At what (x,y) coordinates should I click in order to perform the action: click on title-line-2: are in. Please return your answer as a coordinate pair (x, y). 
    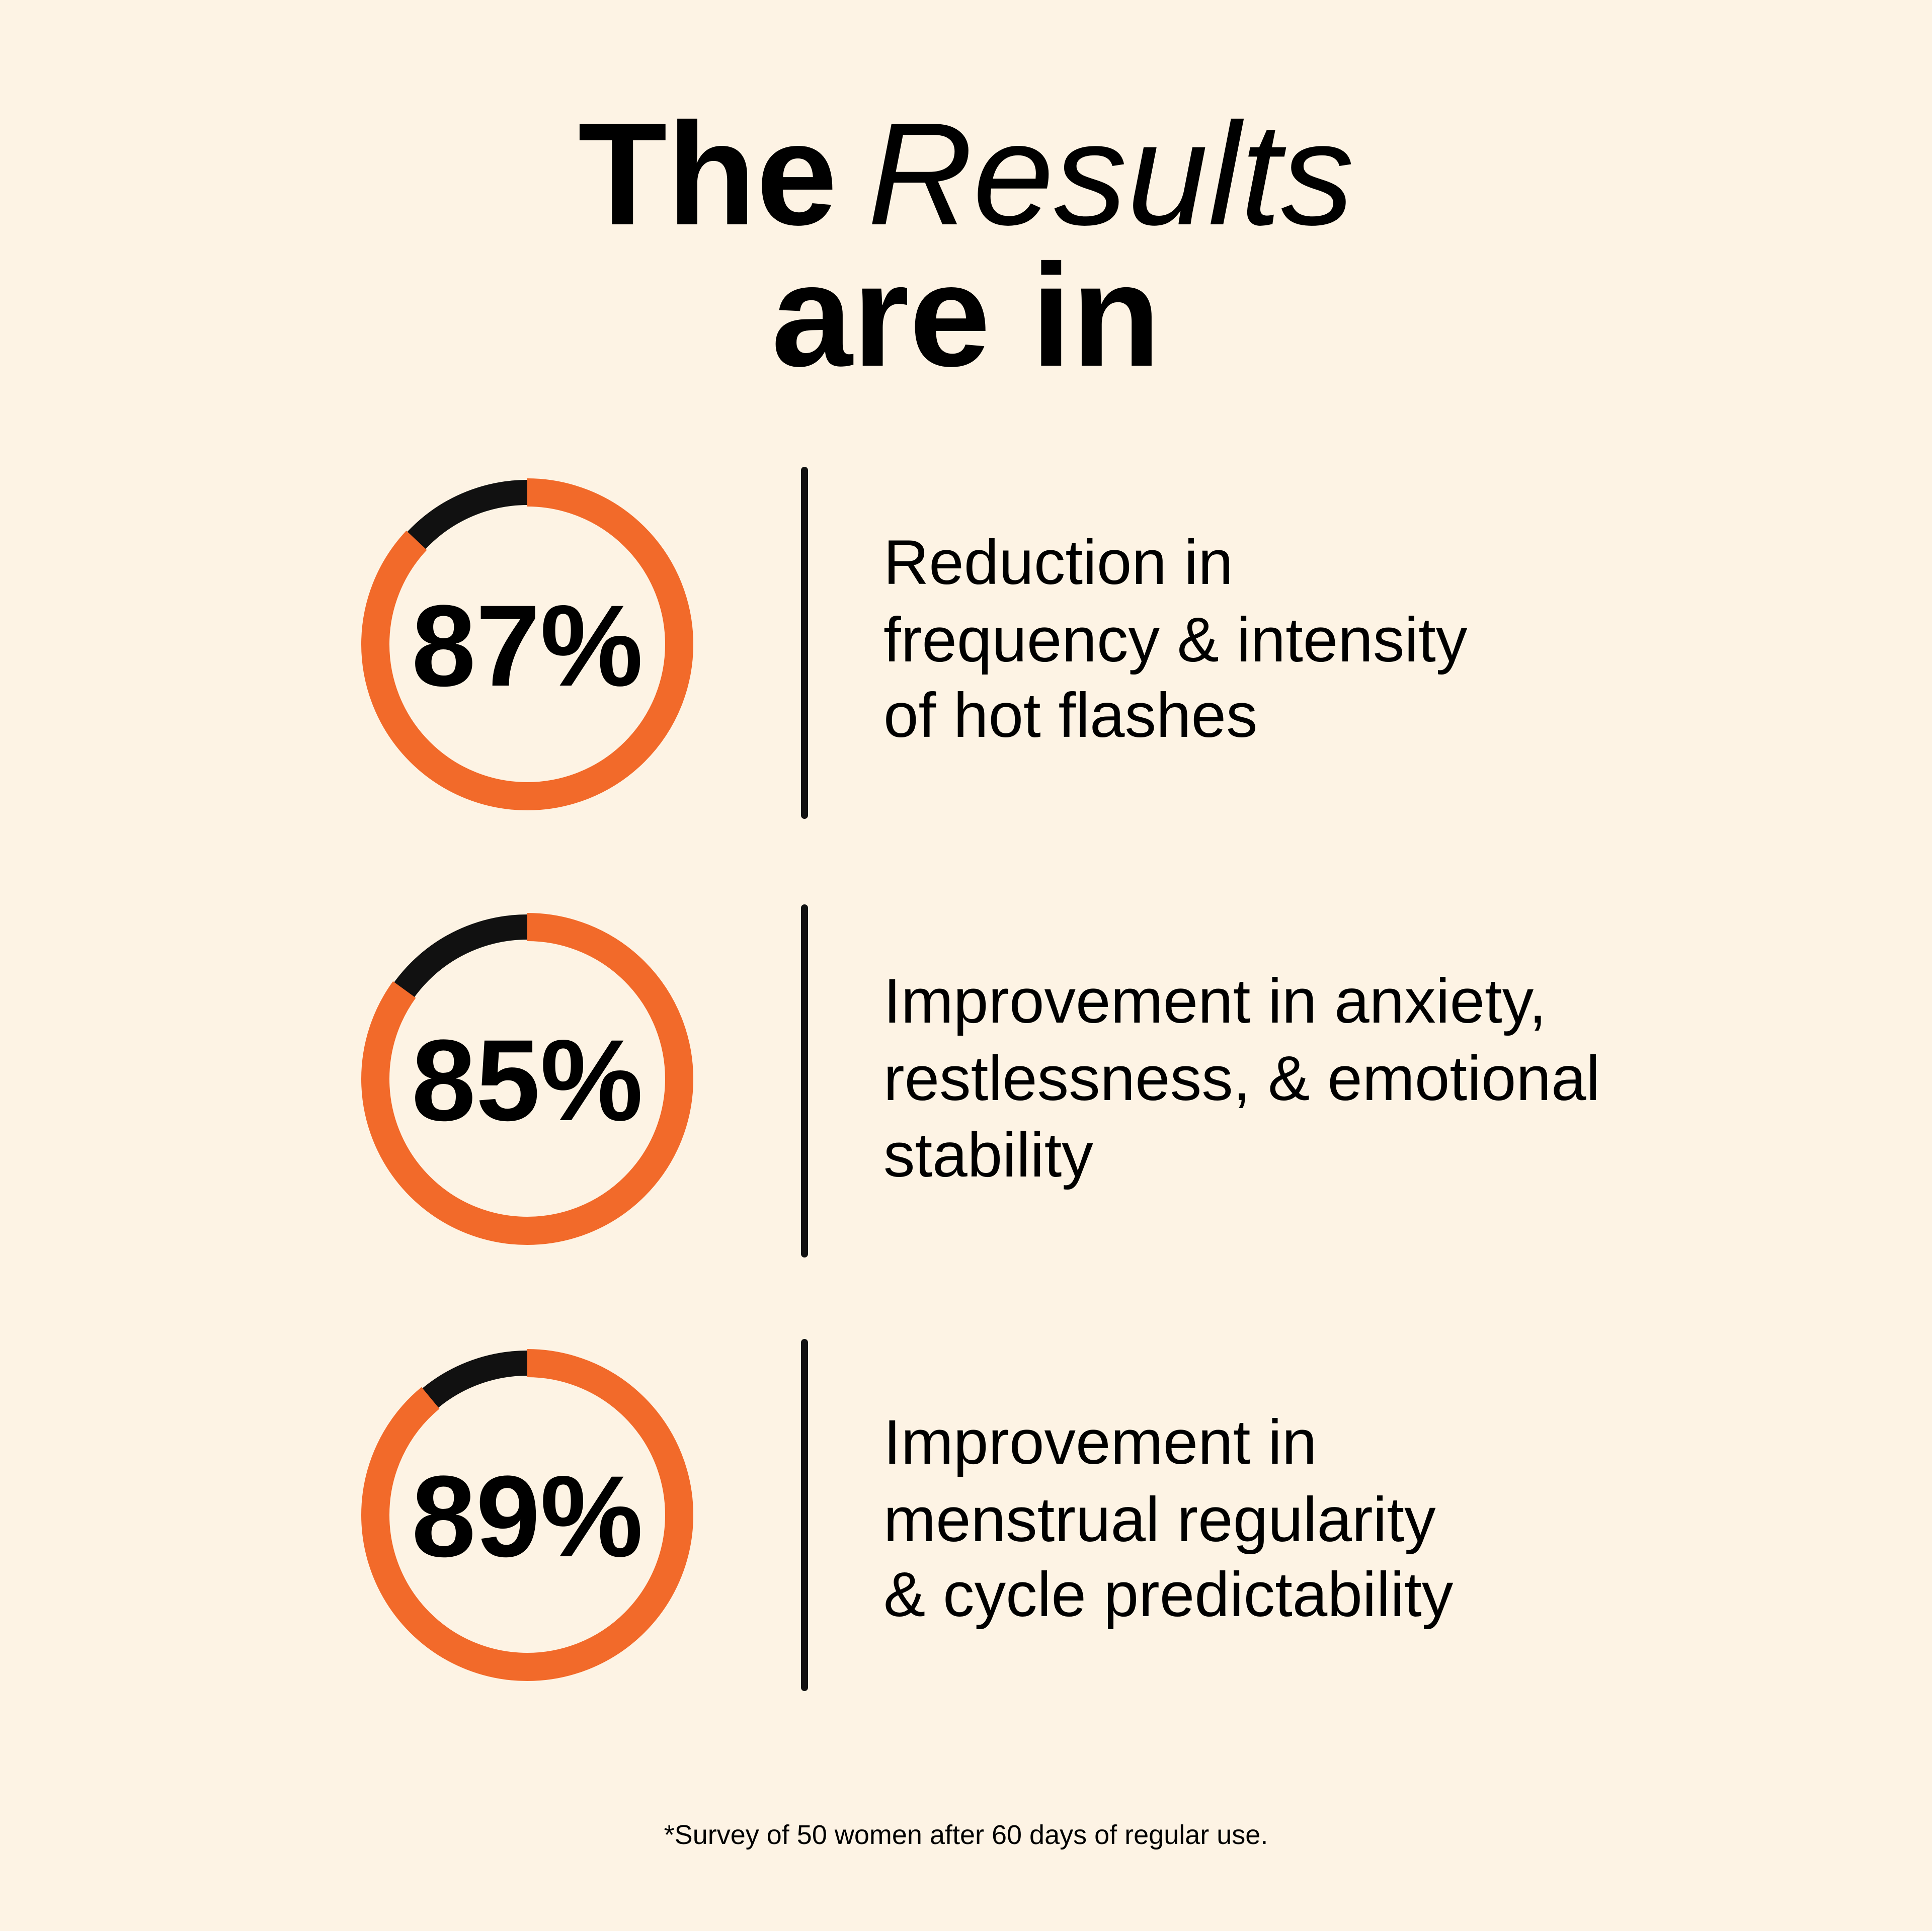
    Looking at the image, I should click on (966, 315).